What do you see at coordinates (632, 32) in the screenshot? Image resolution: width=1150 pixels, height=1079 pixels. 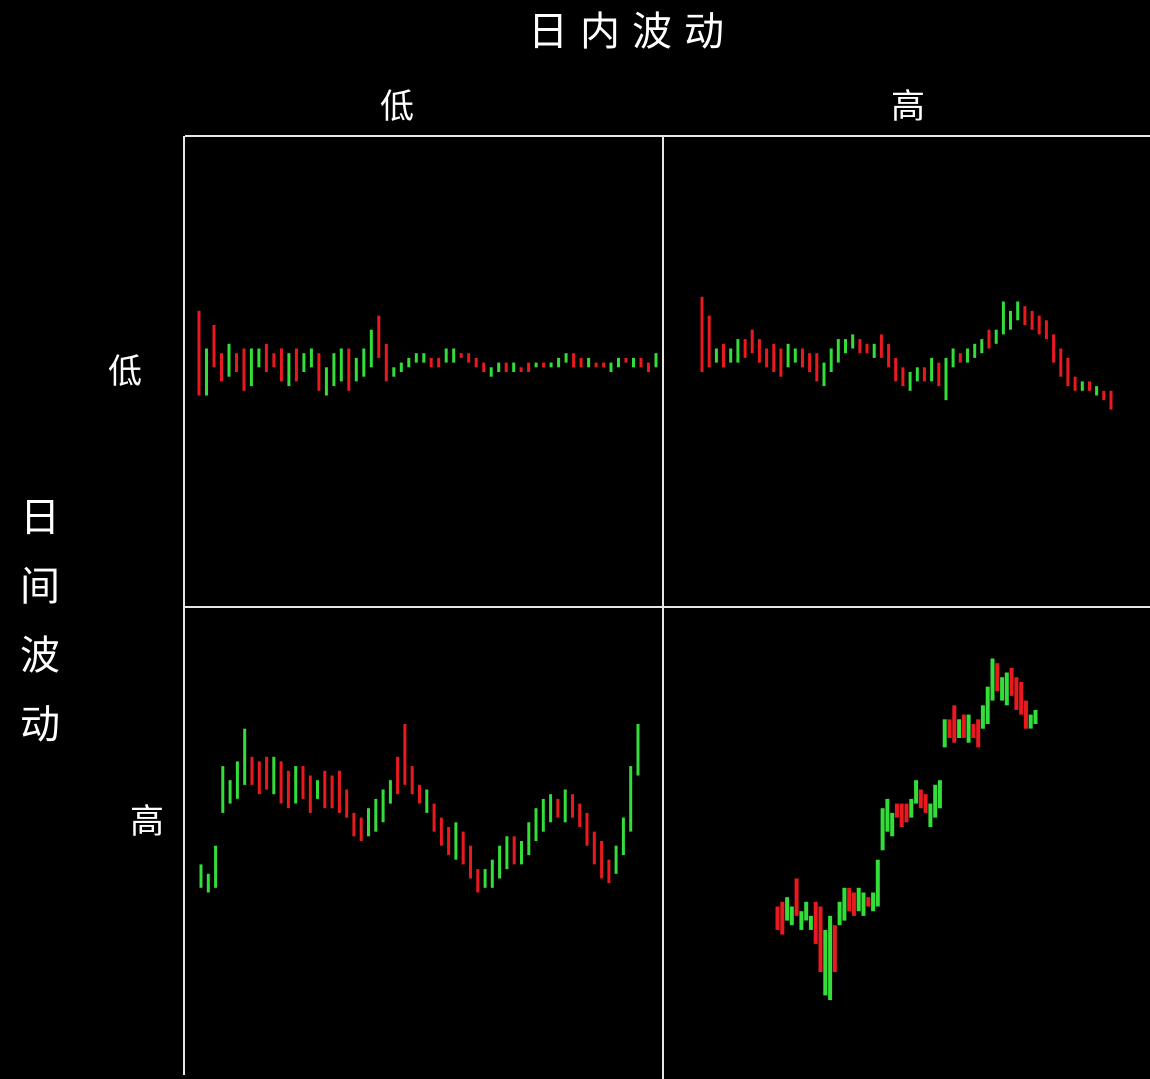 I see `chart-title: 日内波动` at bounding box center [632, 32].